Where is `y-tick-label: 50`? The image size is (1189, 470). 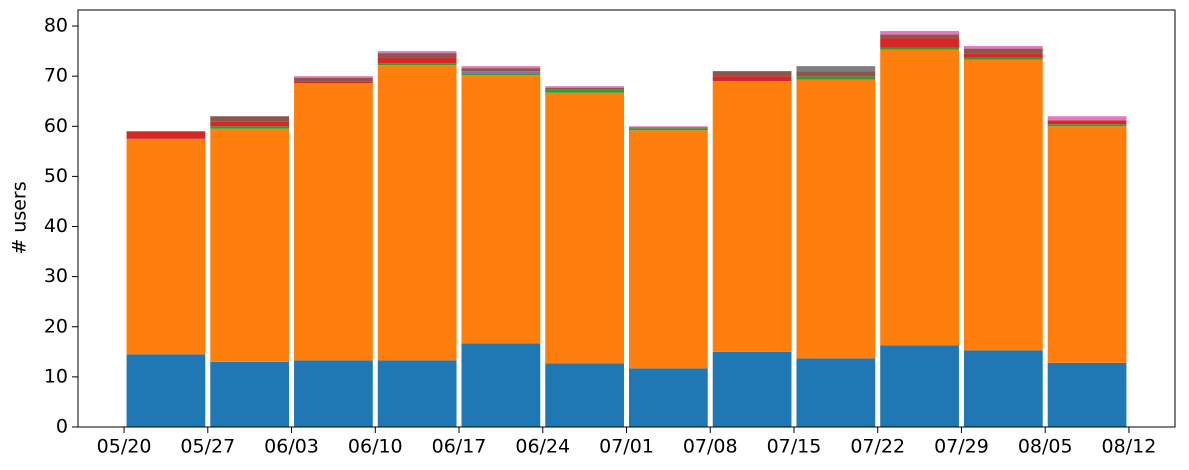
y-tick-label: 50 is located at coordinates (56, 176).